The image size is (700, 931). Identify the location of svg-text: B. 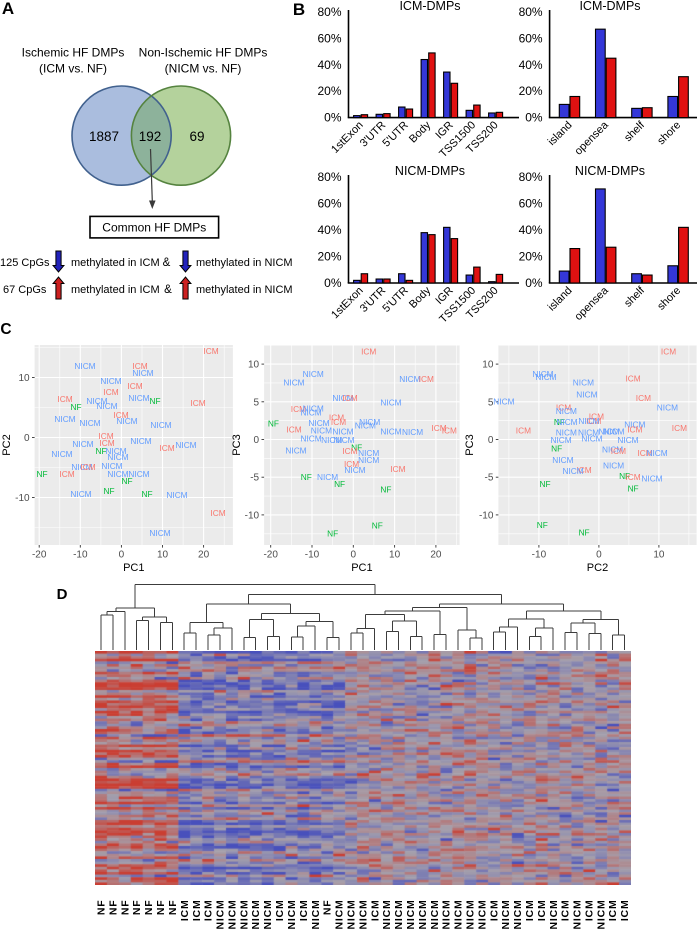
(299, 9).